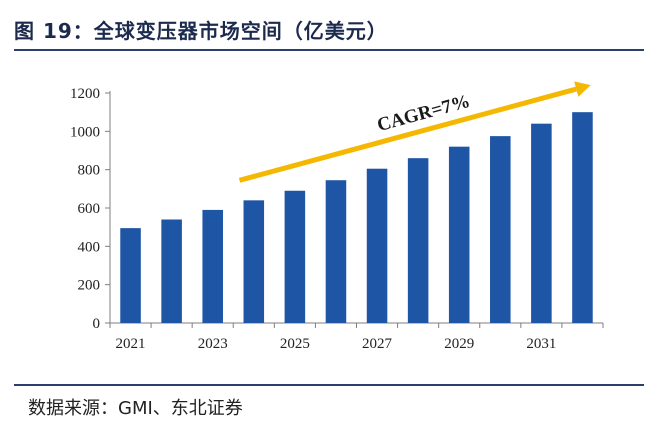 The width and height of the screenshot is (660, 434). I want to click on y-tick-label: 1000, so click(85, 132).